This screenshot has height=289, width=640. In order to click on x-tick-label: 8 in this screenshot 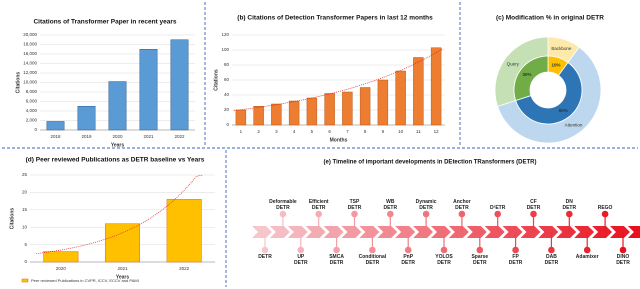, I will do `click(365, 131)`.